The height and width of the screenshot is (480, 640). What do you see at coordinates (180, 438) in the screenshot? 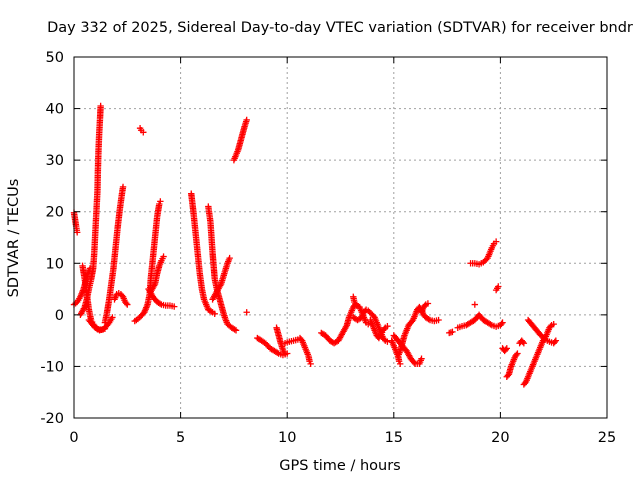
I see `x-tick-label: 5` at bounding box center [180, 438].